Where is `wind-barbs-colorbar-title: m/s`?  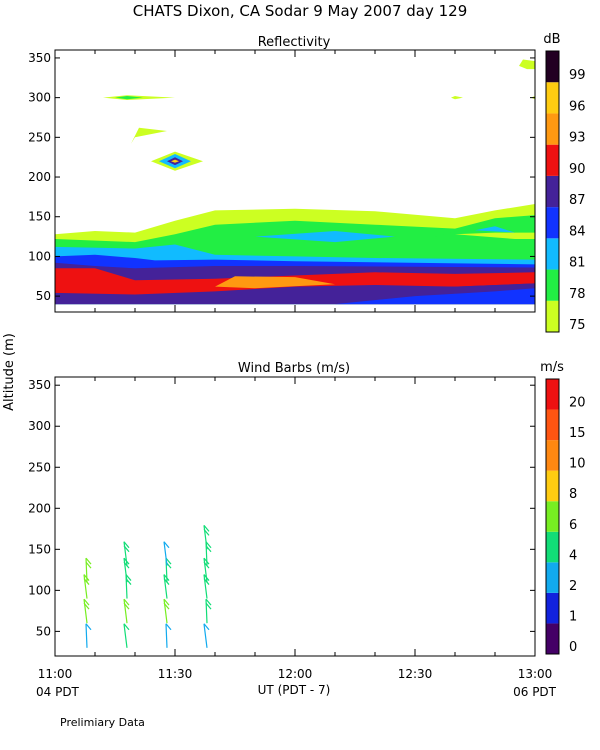 wind-barbs-colorbar-title: m/s is located at coordinates (552, 367).